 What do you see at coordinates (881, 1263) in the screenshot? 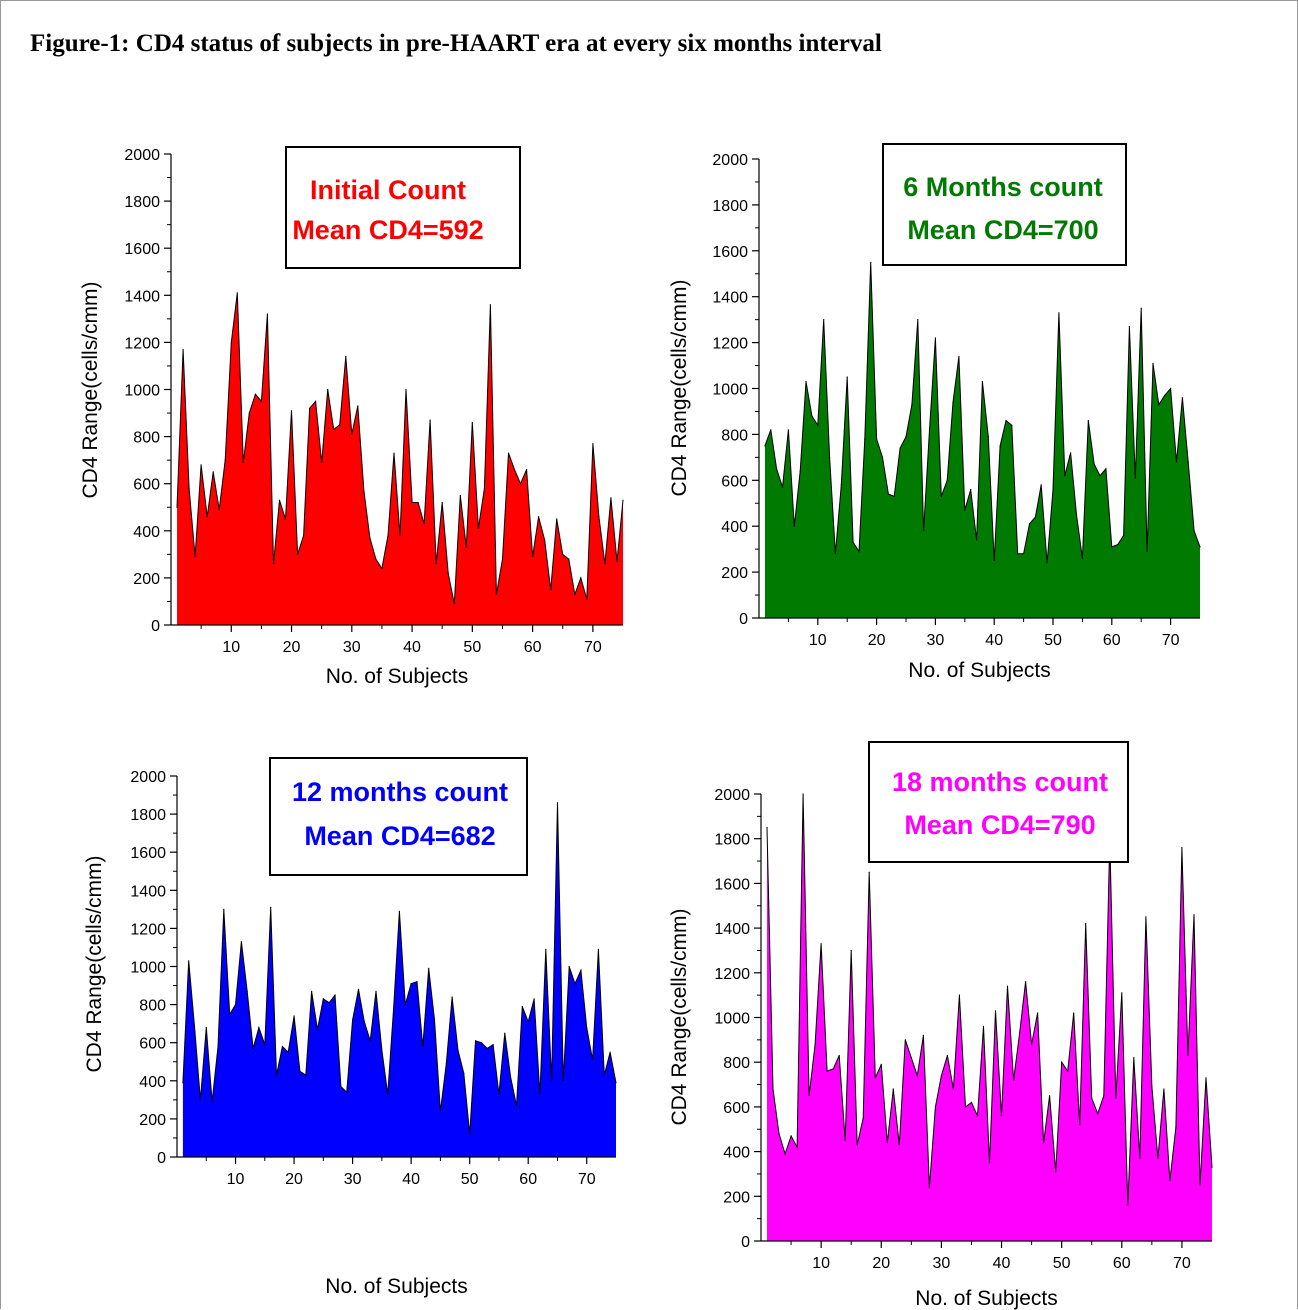
I see `x-tick-label: 20` at bounding box center [881, 1263].